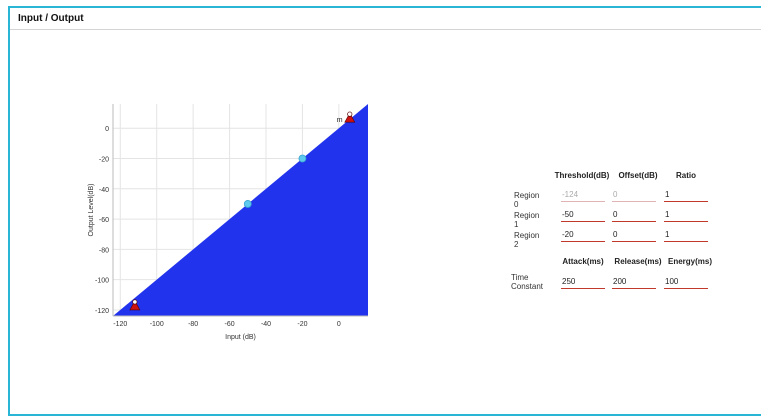 This screenshot has height=416, width=761. Describe the element at coordinates (230, 324) in the screenshot. I see `x-tick-label: -60` at that location.